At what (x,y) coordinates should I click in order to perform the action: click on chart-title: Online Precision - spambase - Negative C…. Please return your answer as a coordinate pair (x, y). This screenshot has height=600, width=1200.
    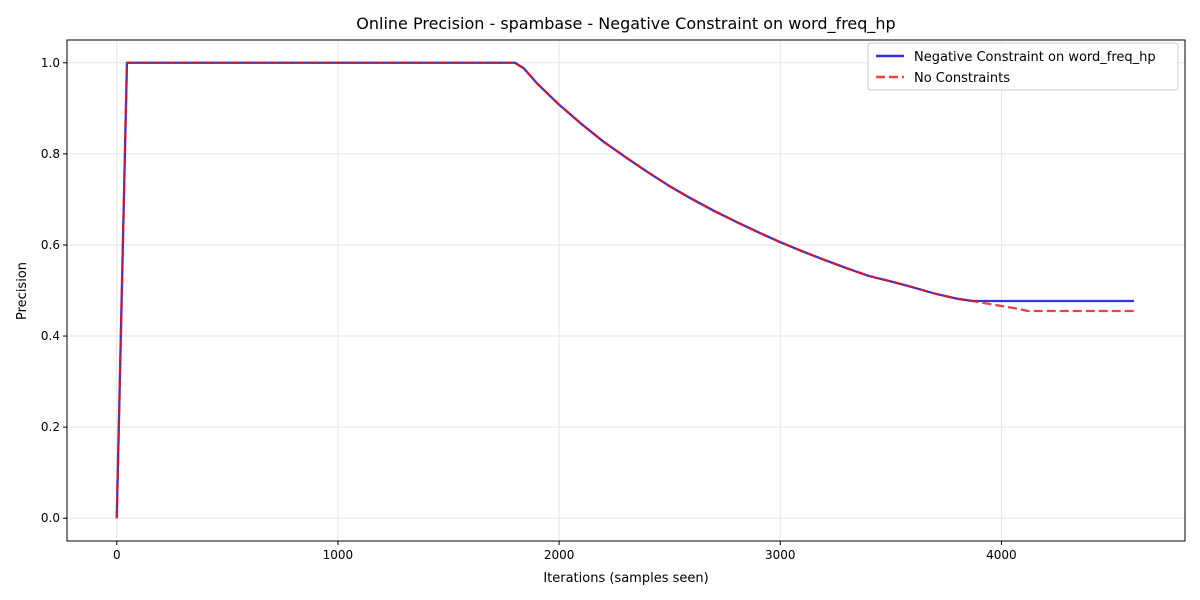
    Looking at the image, I should click on (625, 24).